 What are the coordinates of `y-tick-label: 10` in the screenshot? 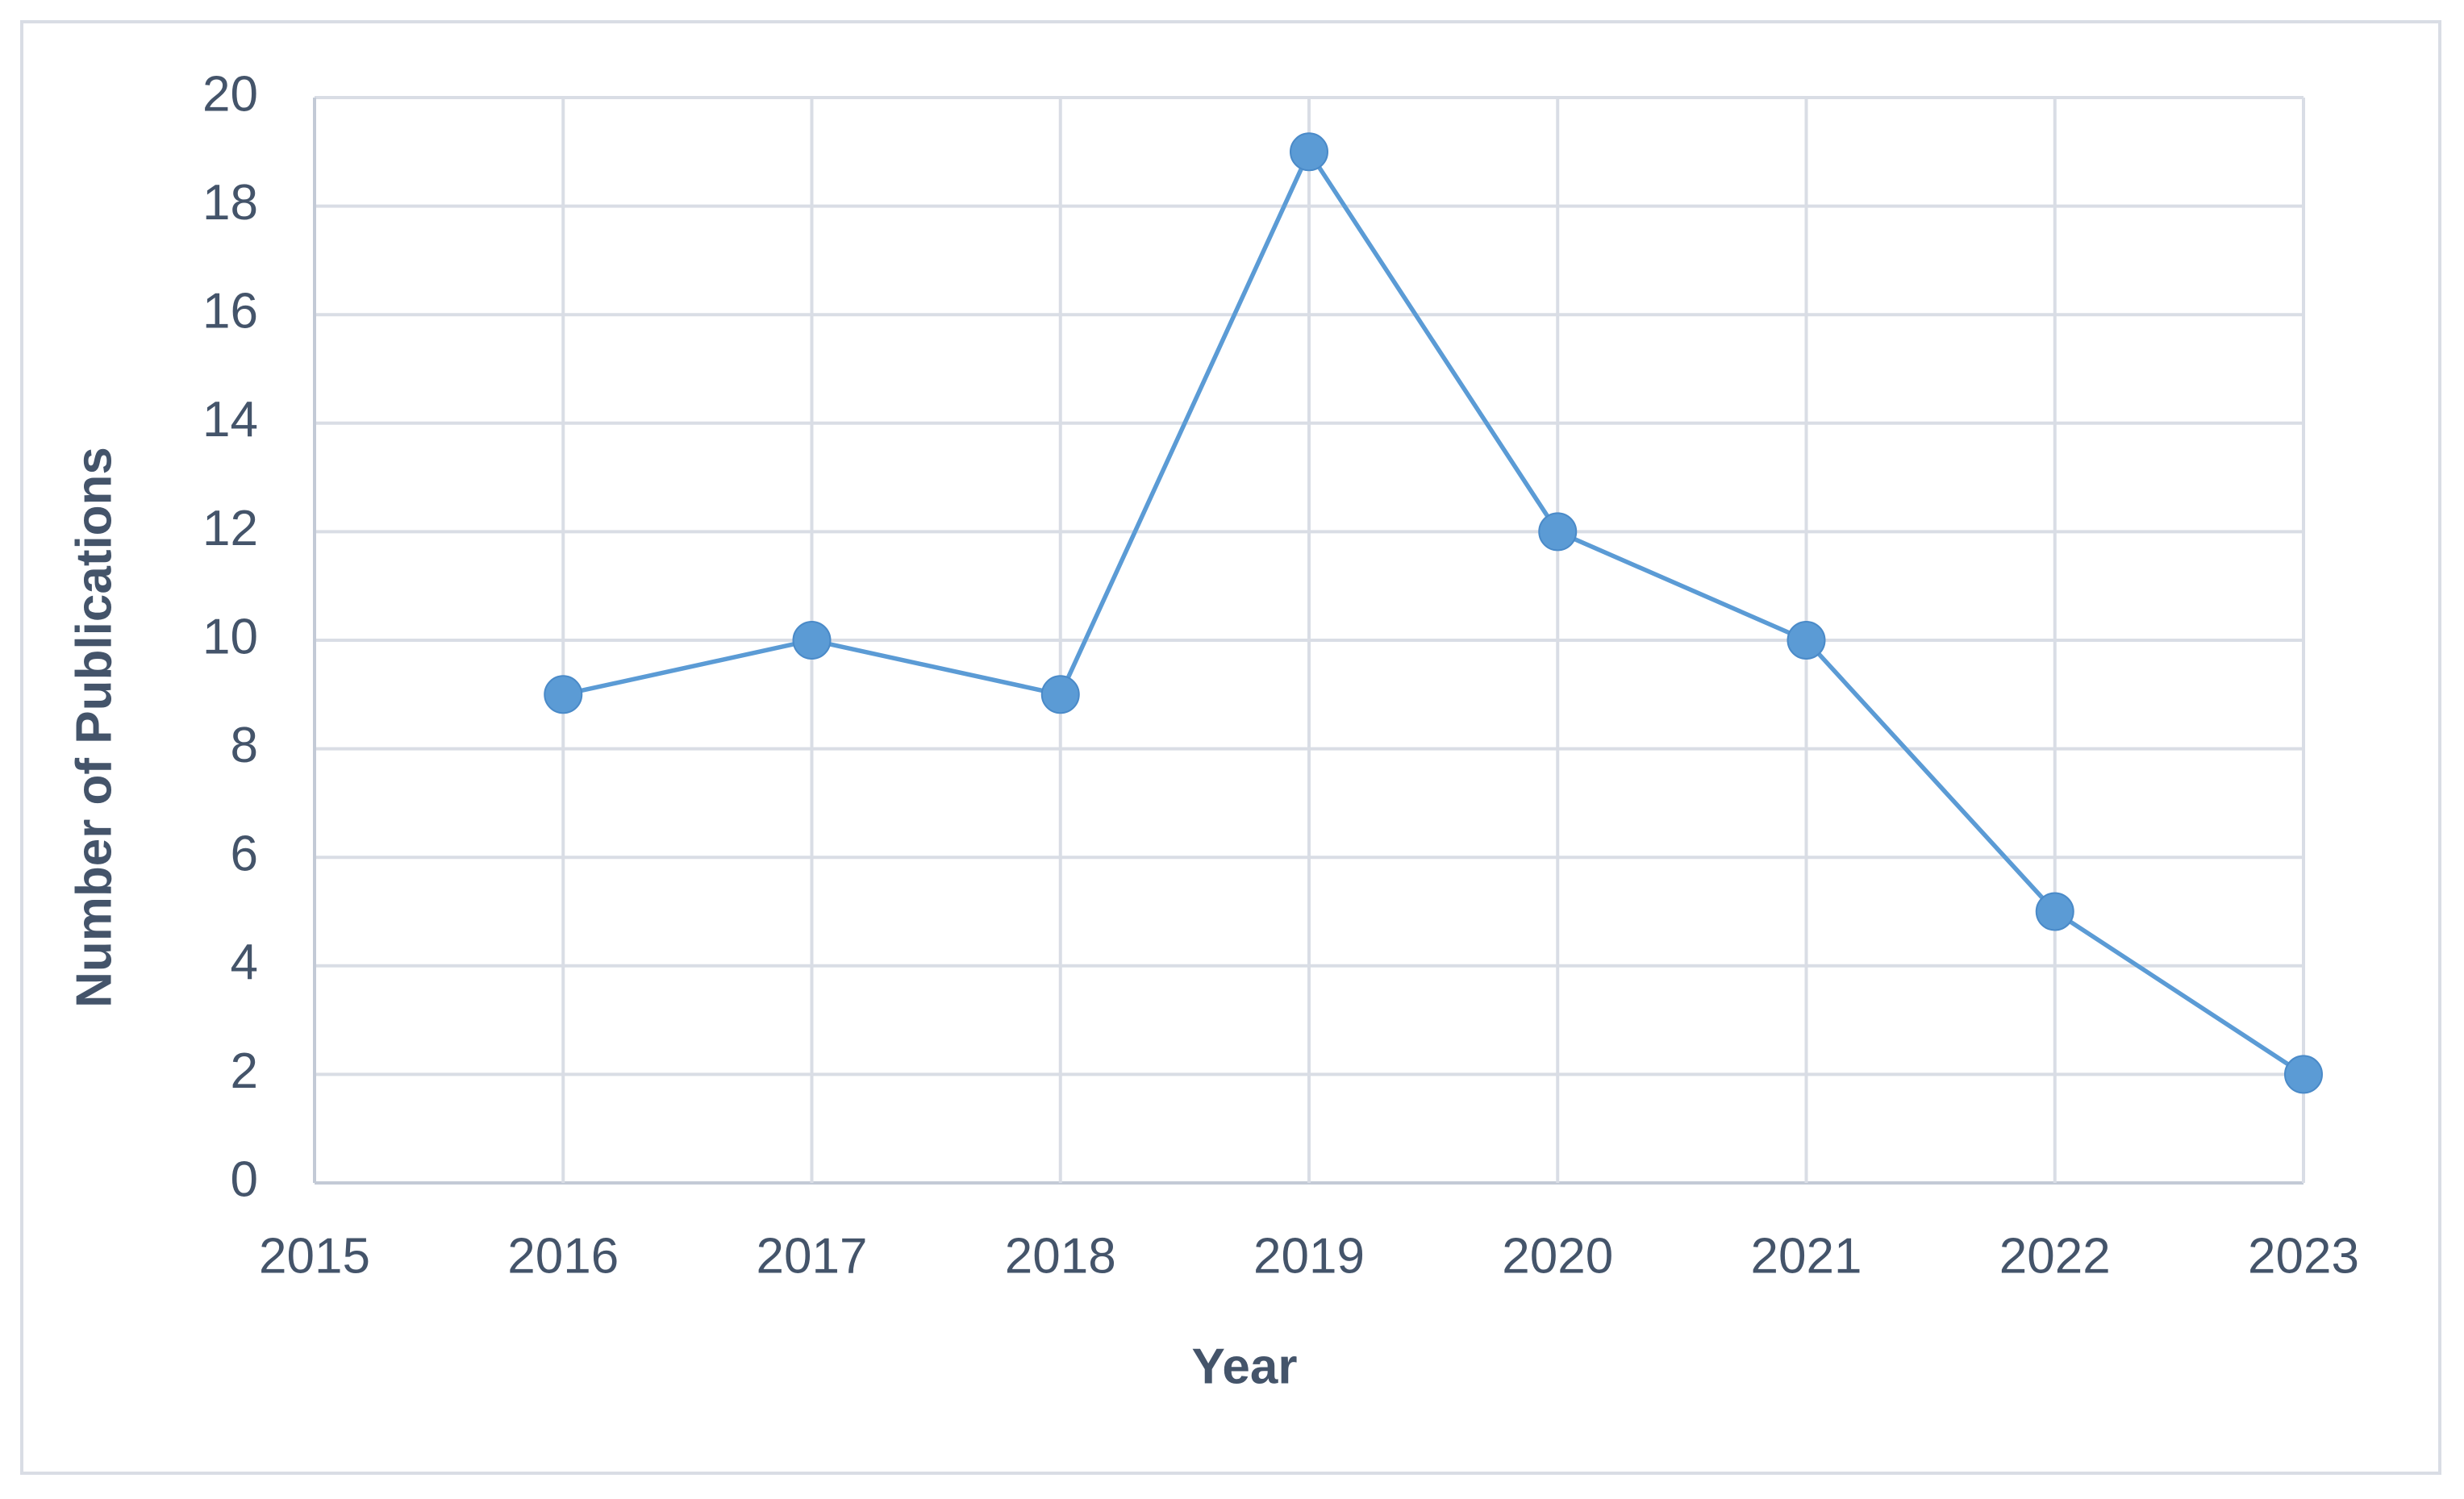 It's located at (230, 636).